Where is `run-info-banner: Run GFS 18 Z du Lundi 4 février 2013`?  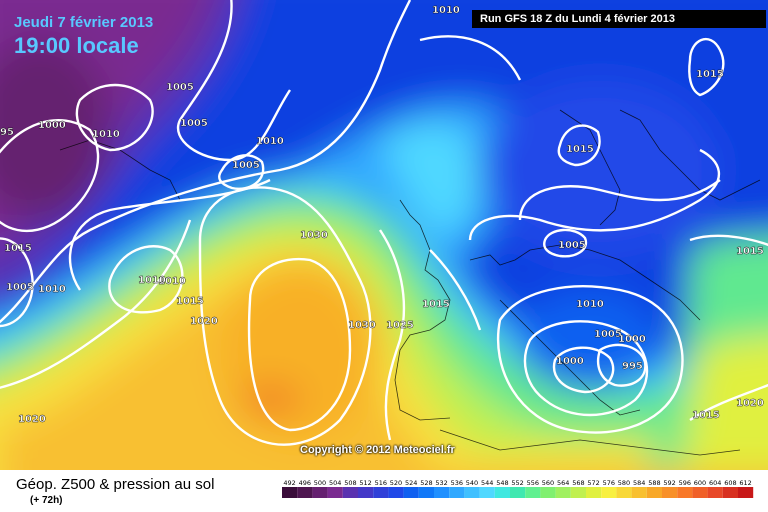
run-info-banner: Run GFS 18 Z du Lundi 4 février 2013 is located at coordinates (619, 19).